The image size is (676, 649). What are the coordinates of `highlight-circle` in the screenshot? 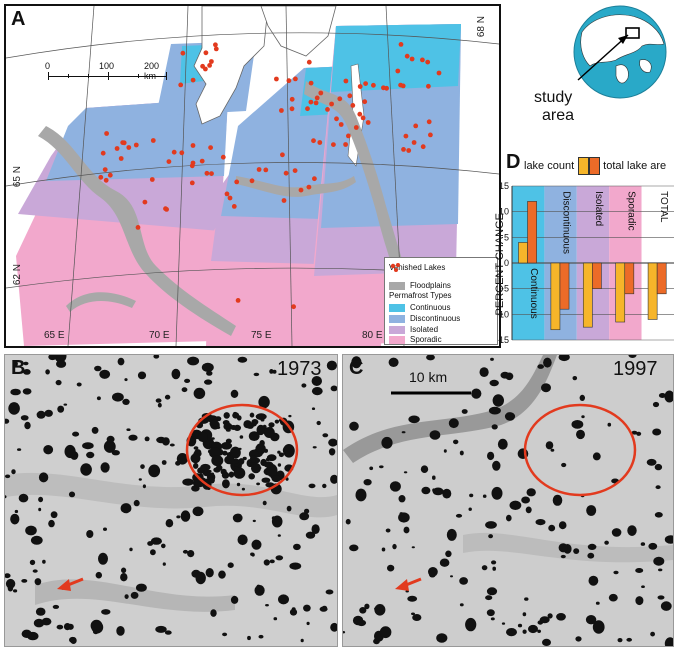 It's located at (242, 450).